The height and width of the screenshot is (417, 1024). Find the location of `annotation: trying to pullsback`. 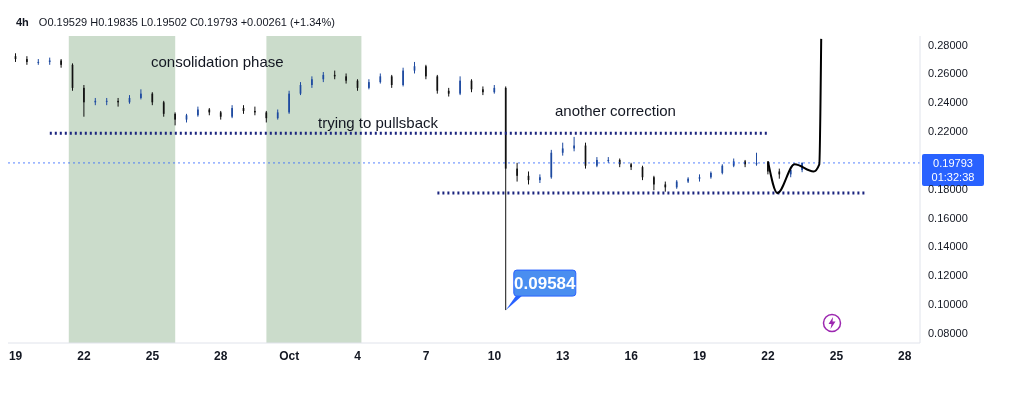

annotation: trying to pullsback is located at coordinates (378, 122).